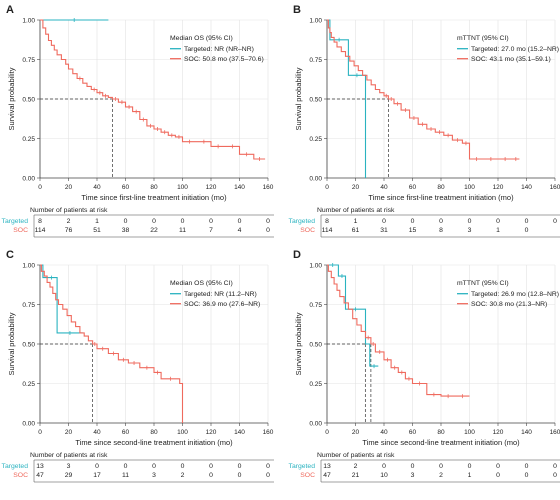 This screenshot has height=500, width=560. I want to click on x-tick-label: 140, so click(239, 432).